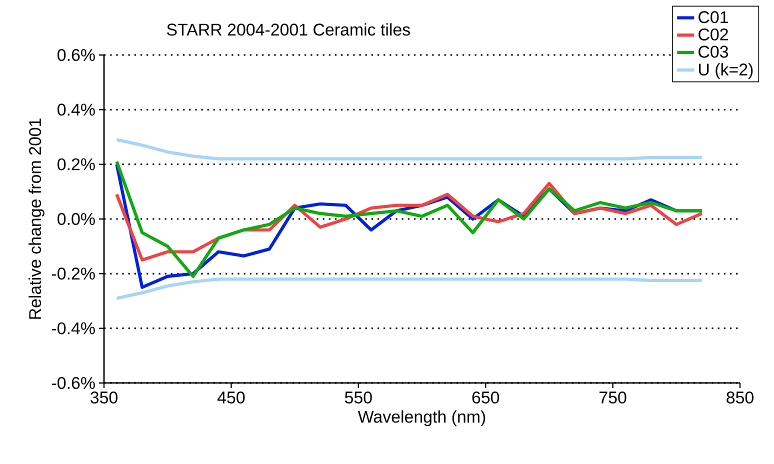 This screenshot has width=774, height=464. Describe the element at coordinates (713, 34) in the screenshot. I see `legend-label: C02` at that location.